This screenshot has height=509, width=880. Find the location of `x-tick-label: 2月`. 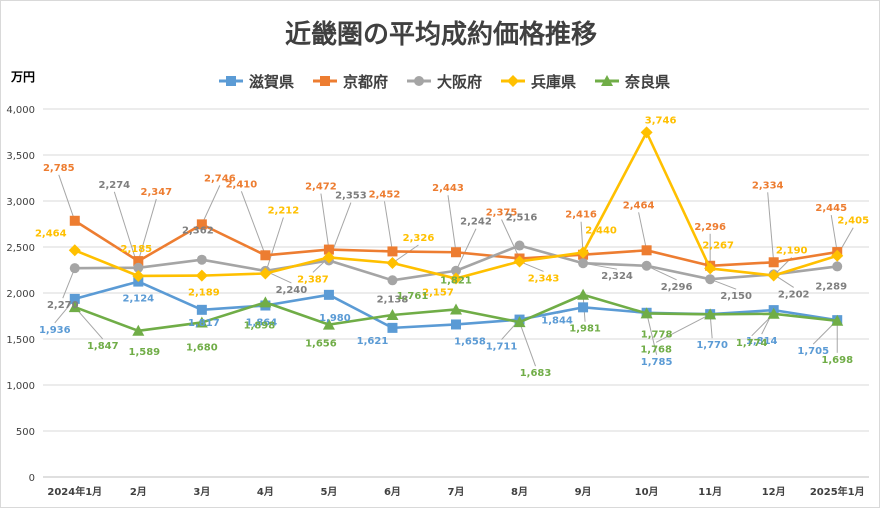

x-tick-label: 2月 is located at coordinates (138, 492).